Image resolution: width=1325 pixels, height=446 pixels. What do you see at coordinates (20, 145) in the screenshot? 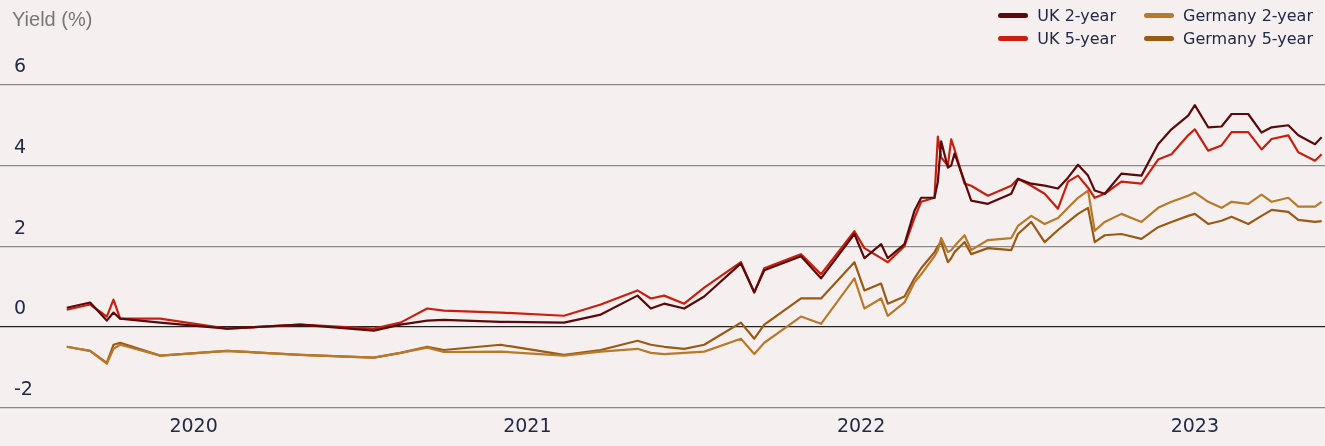
I see `y-tick-label: 4` at bounding box center [20, 145].